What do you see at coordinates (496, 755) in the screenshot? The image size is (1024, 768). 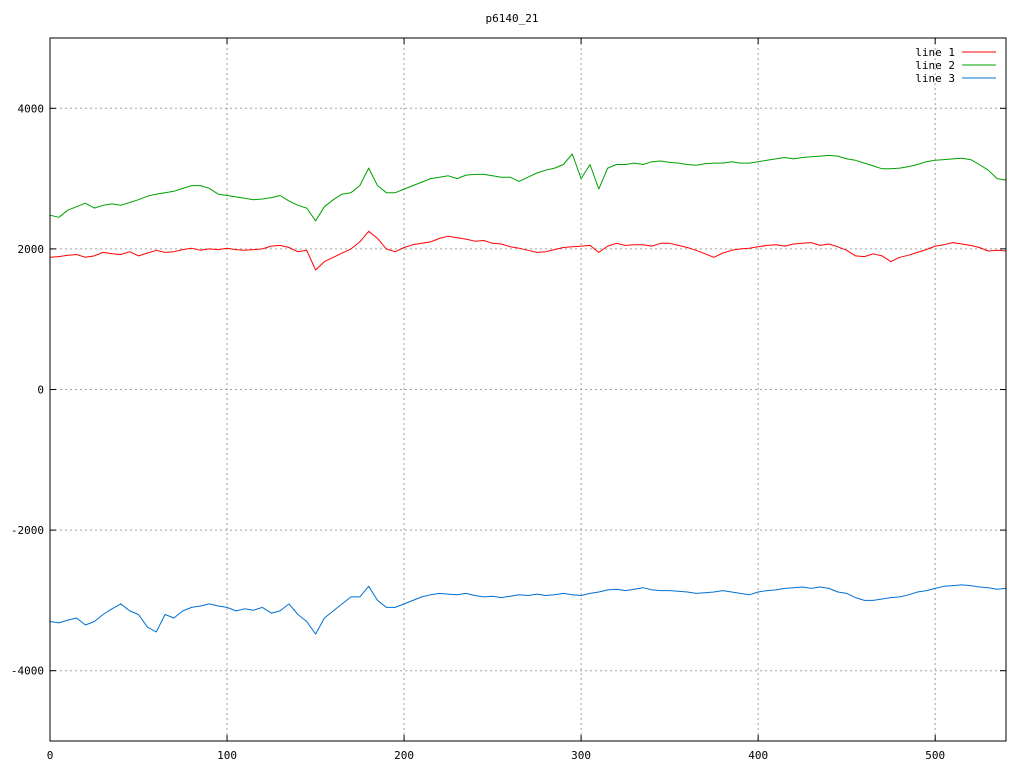 I see `x-tick-labels: 0 100 200 300 400 500` at bounding box center [496, 755].